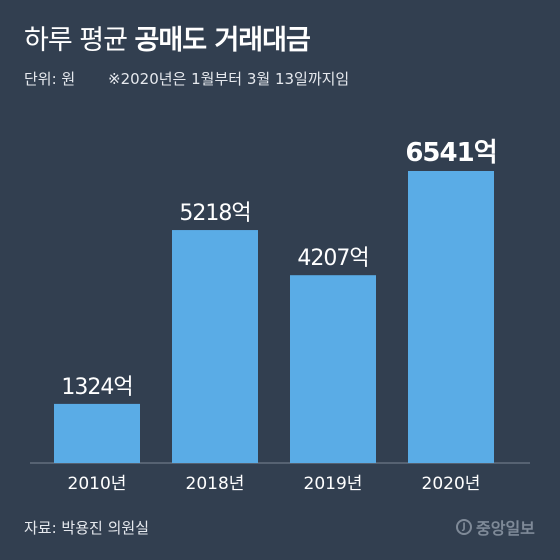 The image size is (560, 560). Describe the element at coordinates (50, 79) in the screenshot. I see `unit-label: 단위: 원` at that location.